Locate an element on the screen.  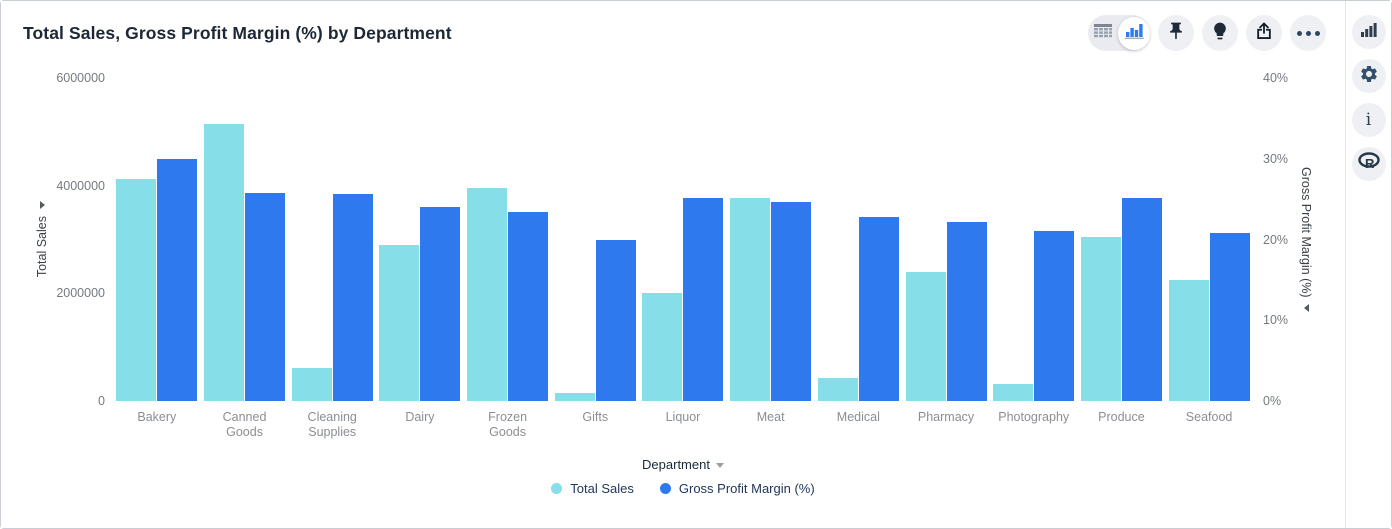
y-axis-tick-label: 10% is located at coordinates (1276, 320).